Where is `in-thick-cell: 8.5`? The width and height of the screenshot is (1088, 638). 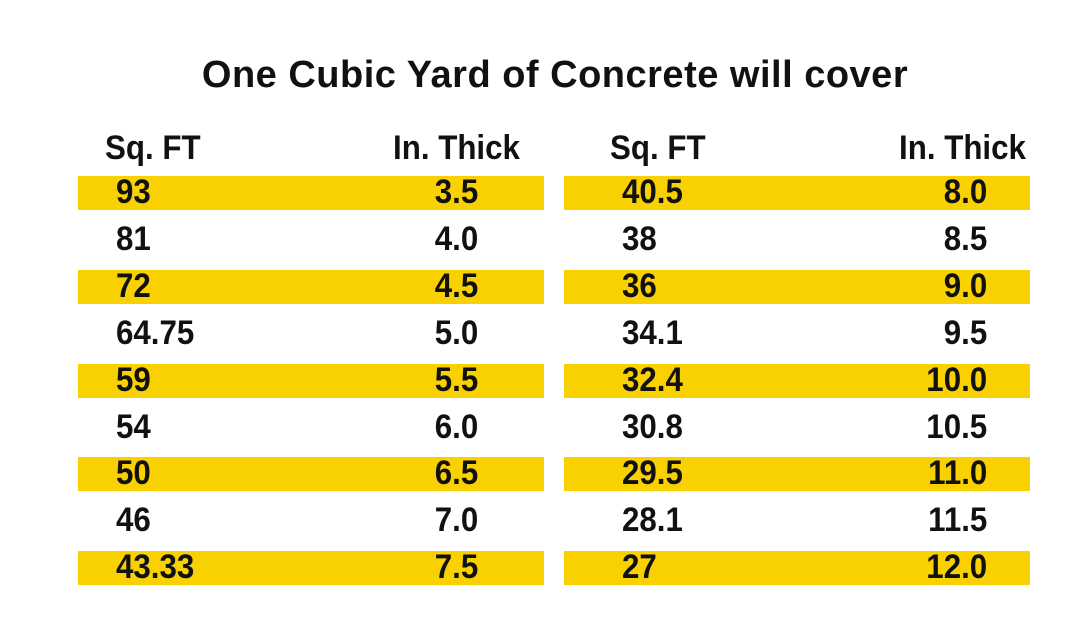
in-thick-cell: 8.5 is located at coordinates (965, 238).